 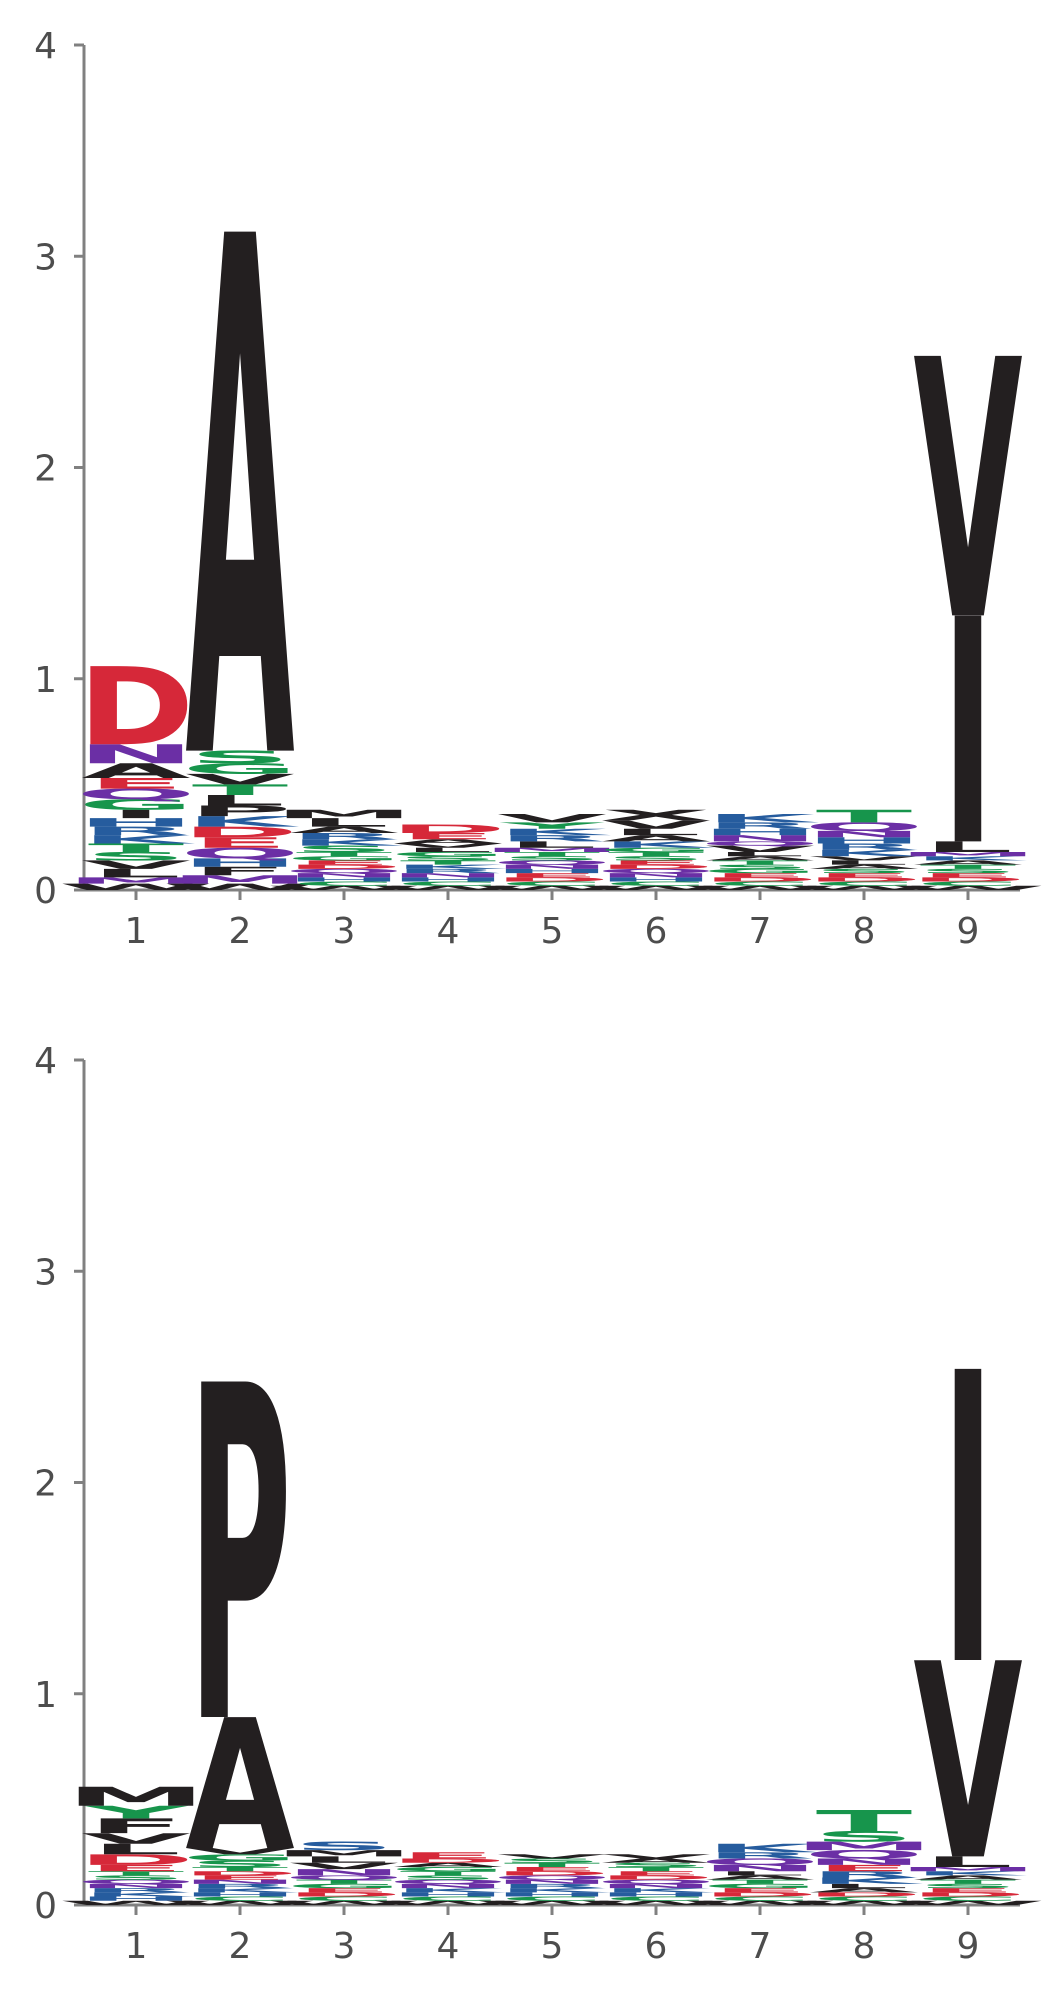 What do you see at coordinates (45, 257) in the screenshot?
I see `y-tick-label: 3` at bounding box center [45, 257].